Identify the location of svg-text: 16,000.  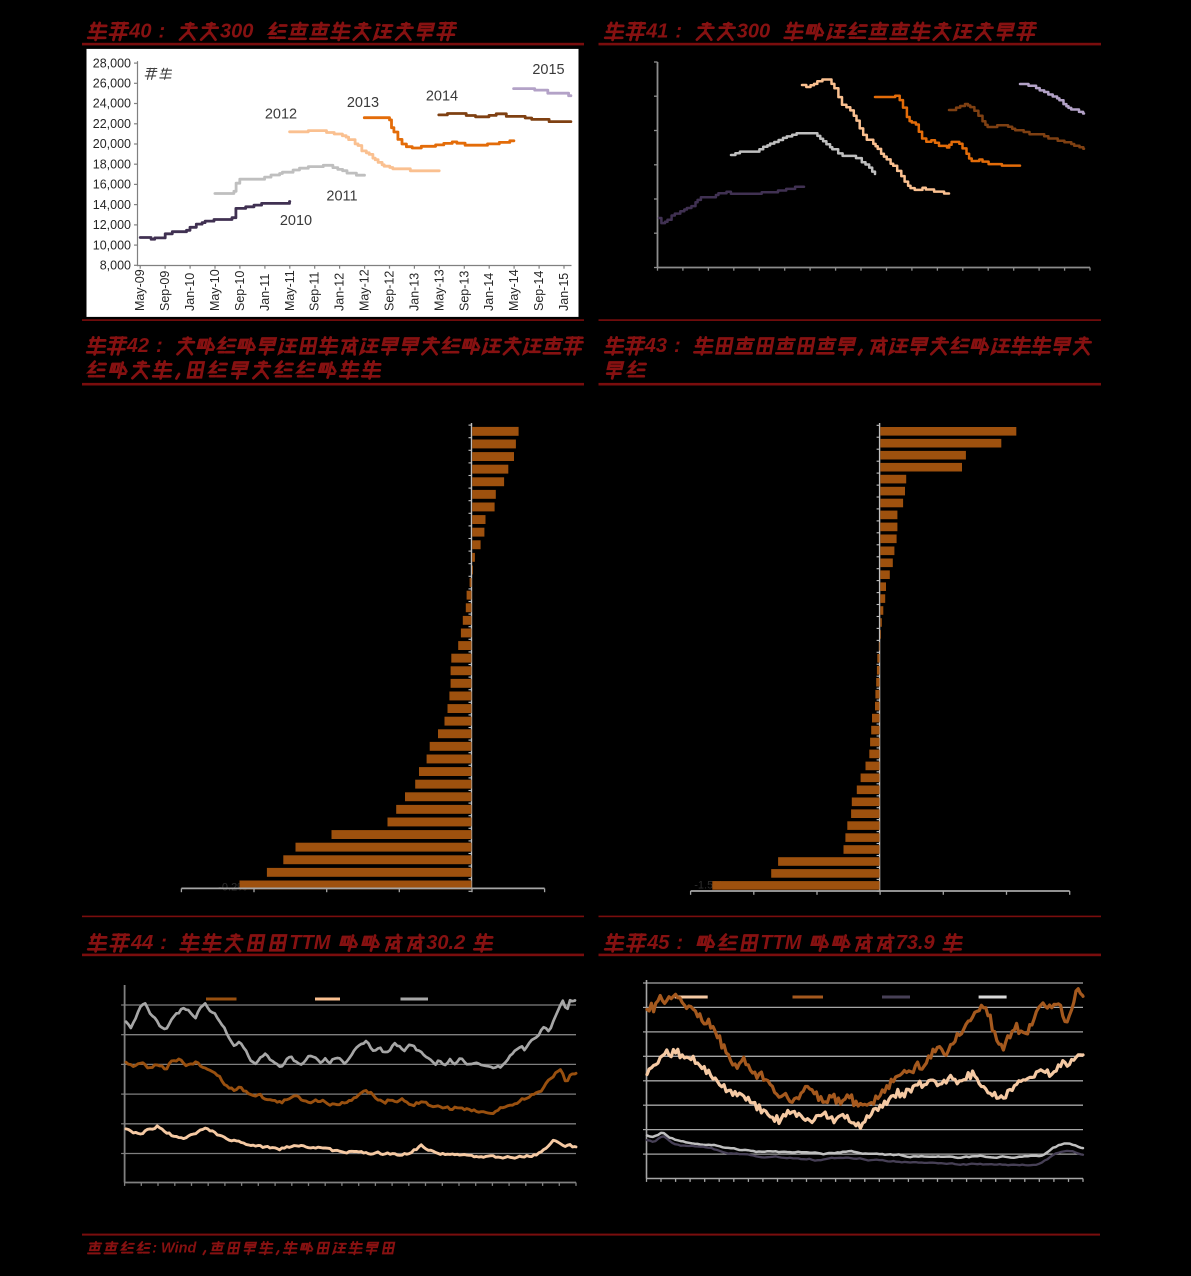
(112, 185).